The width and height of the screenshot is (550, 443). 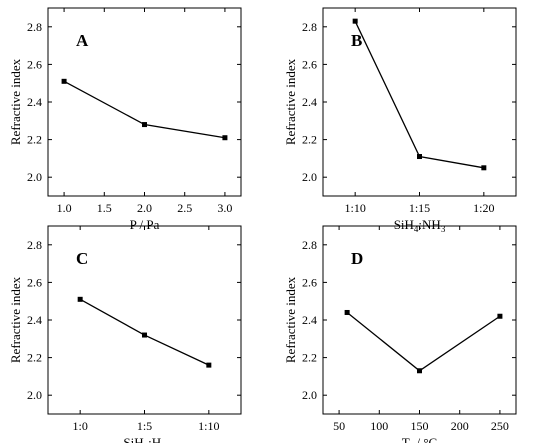 I want to click on x-tick-label: 1.5, so click(x=104, y=208).